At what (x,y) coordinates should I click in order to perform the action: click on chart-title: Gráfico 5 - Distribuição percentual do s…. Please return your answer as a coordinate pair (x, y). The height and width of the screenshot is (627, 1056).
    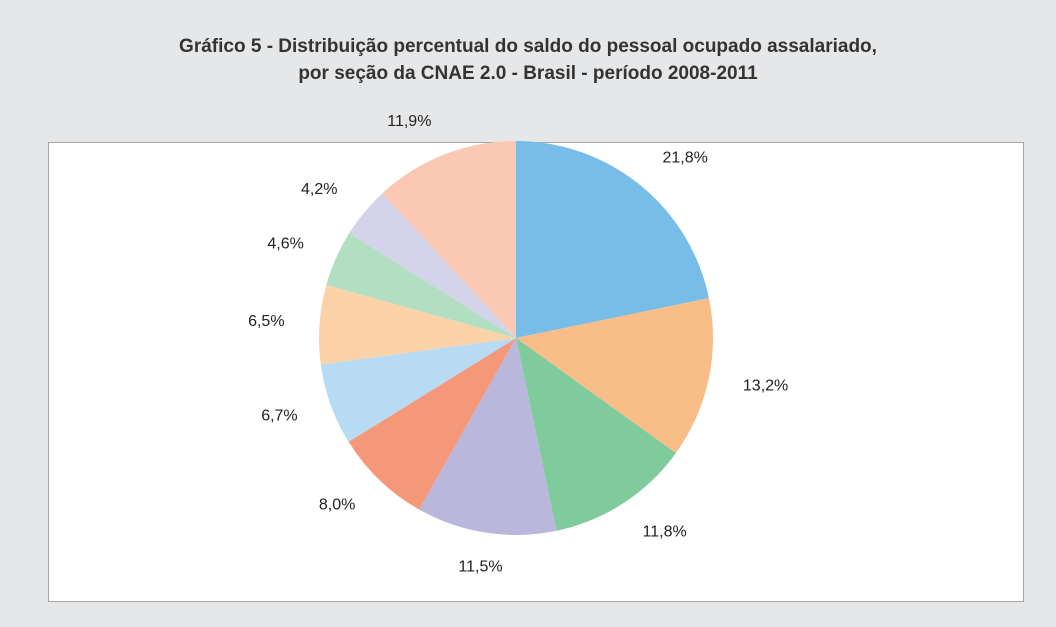
    Looking at the image, I should click on (528, 46).